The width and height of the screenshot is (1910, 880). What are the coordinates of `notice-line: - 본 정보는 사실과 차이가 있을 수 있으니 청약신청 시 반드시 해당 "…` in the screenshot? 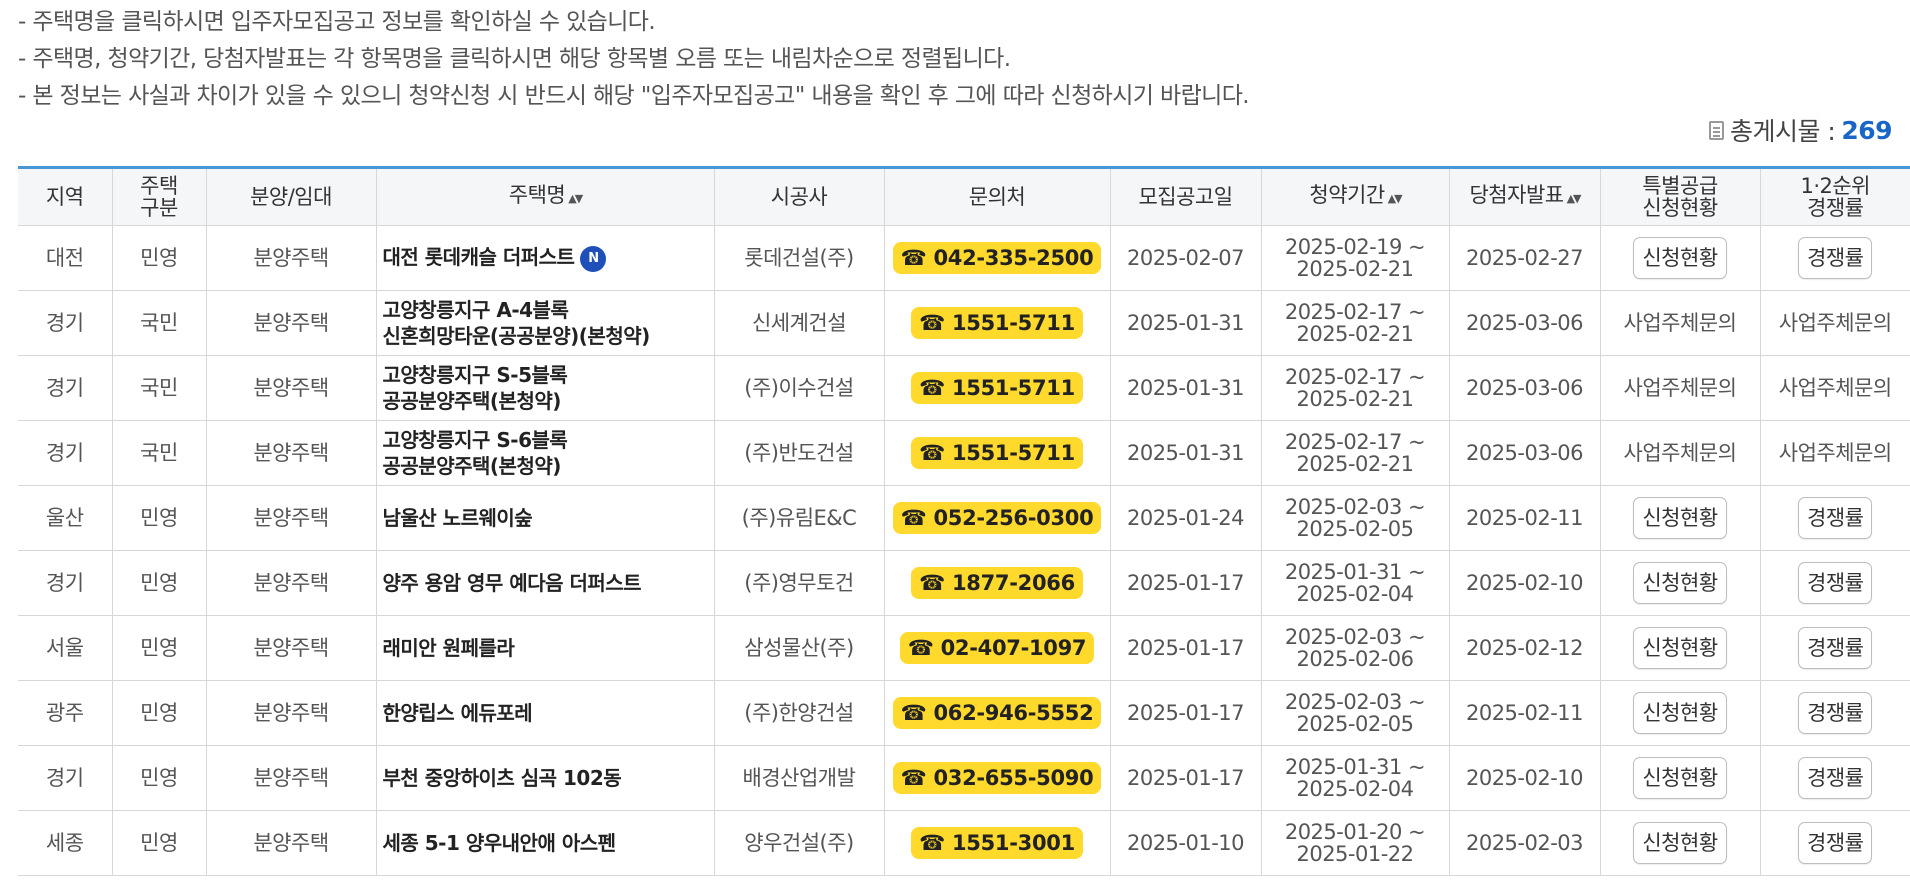 It's located at (634, 96).